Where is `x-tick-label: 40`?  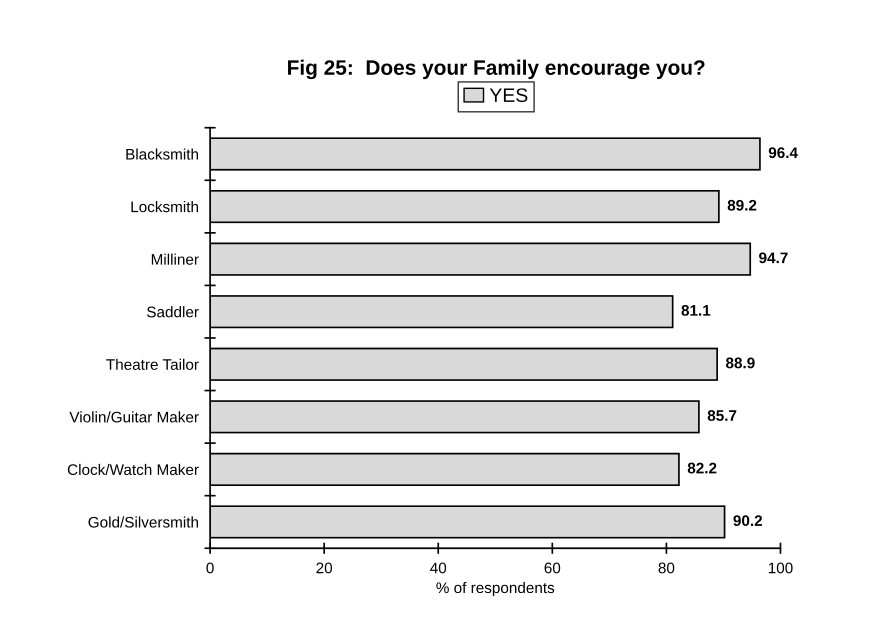 x-tick-label: 40 is located at coordinates (438, 568).